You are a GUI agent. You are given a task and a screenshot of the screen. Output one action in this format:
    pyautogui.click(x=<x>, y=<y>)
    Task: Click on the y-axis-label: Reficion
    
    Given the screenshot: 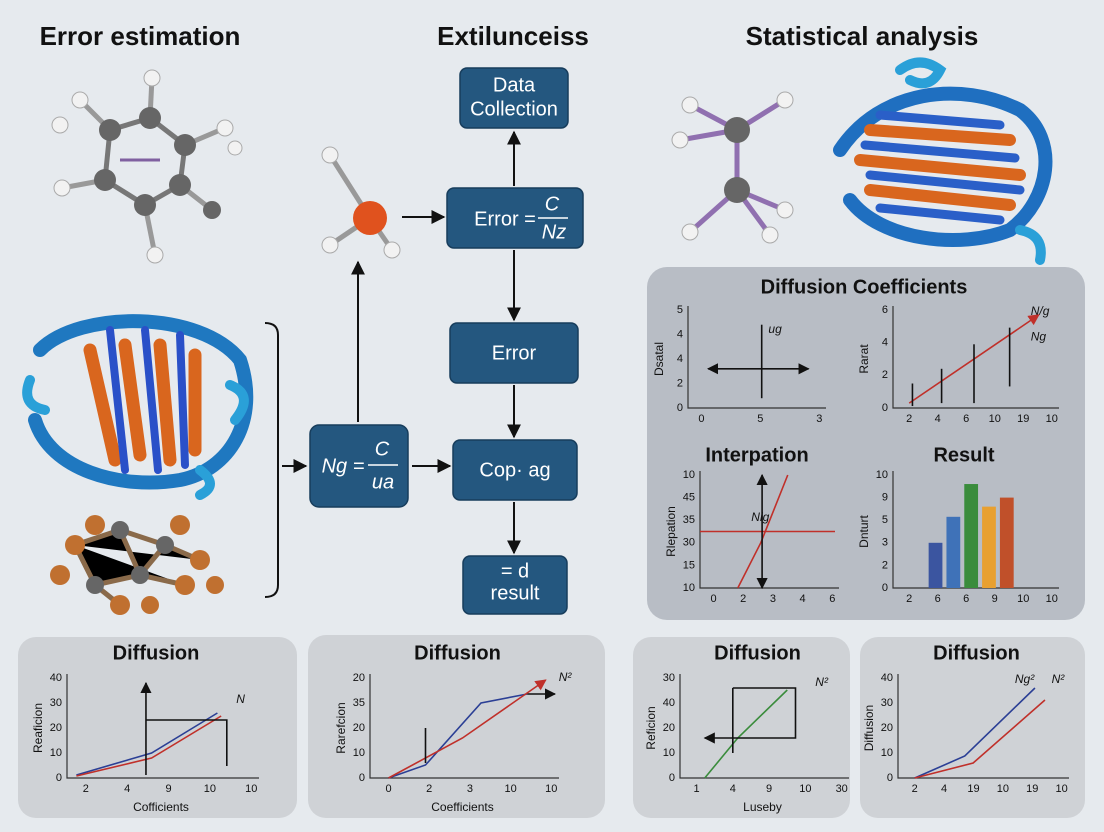 What is the action you would take?
    pyautogui.click(x=651, y=727)
    